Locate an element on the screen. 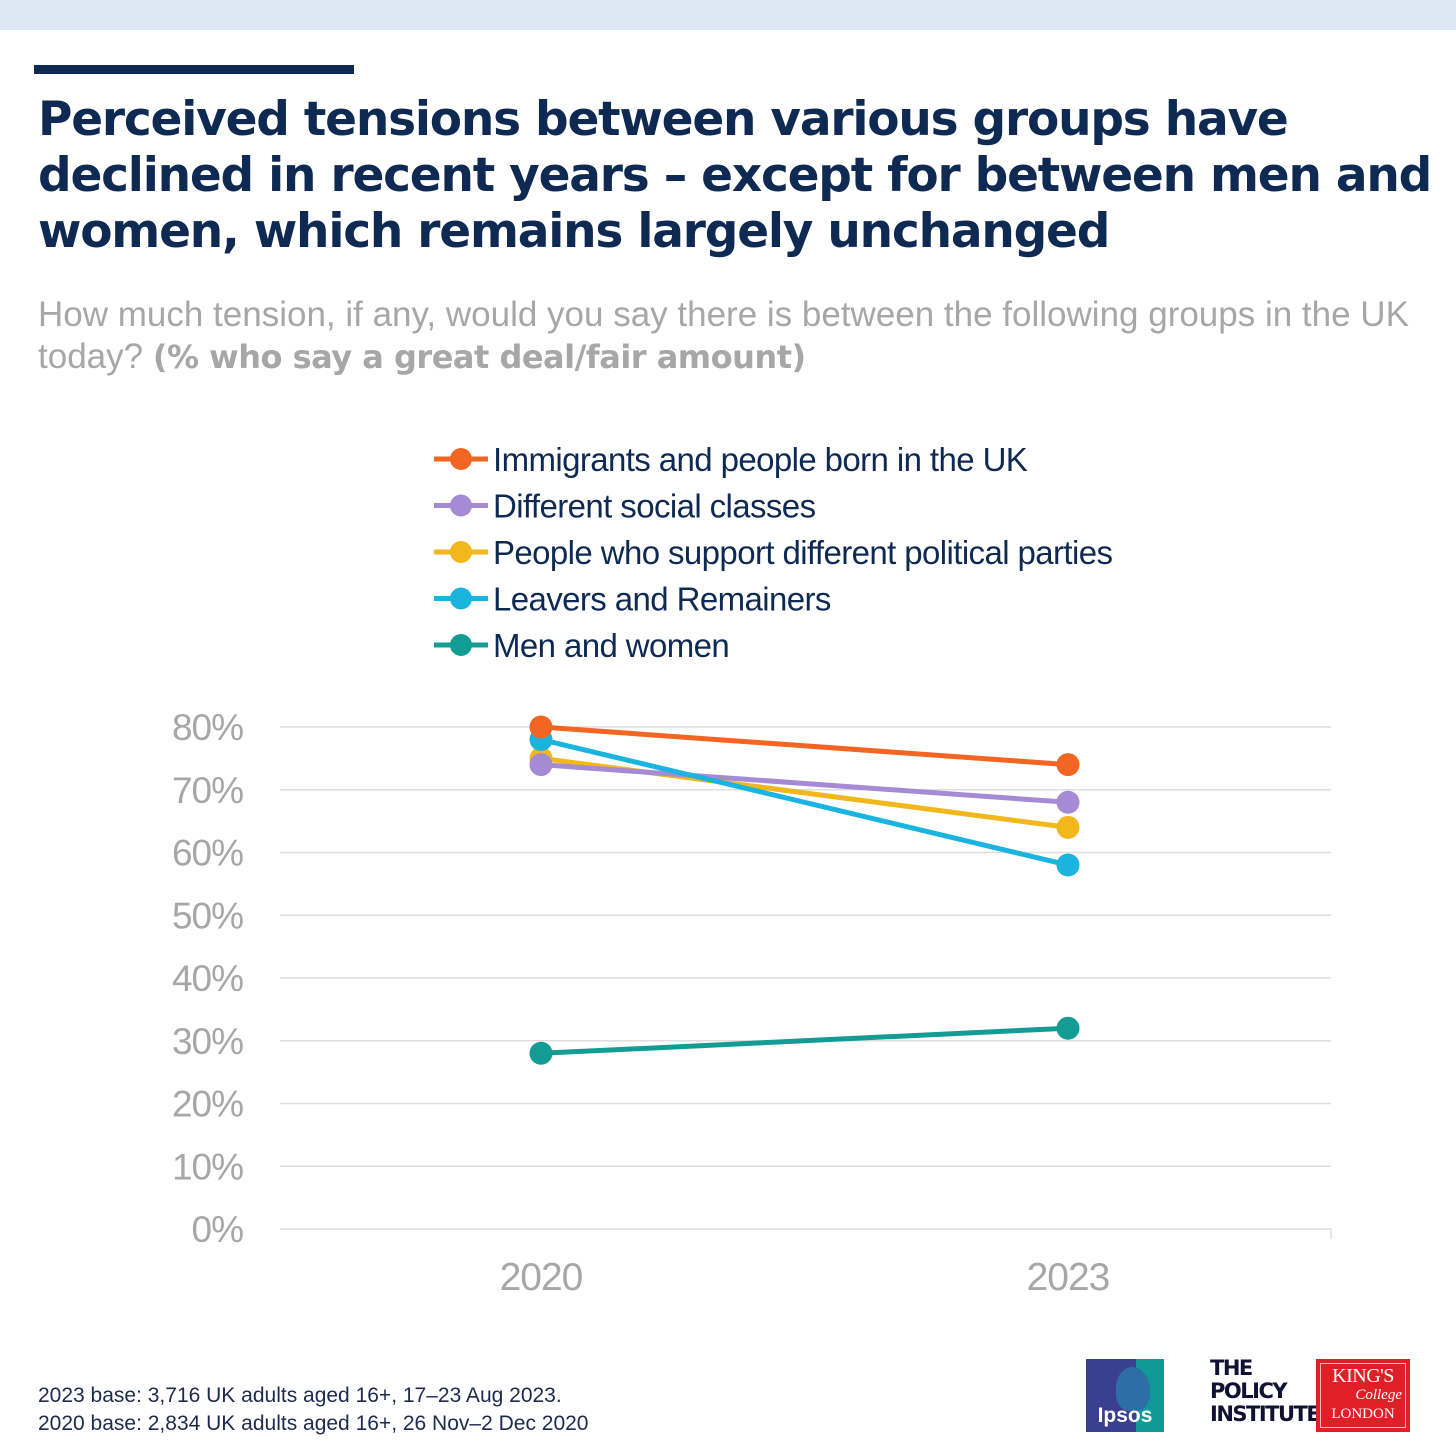  ipsos-logo-text: Ipsos is located at coordinates (1125, 1415).